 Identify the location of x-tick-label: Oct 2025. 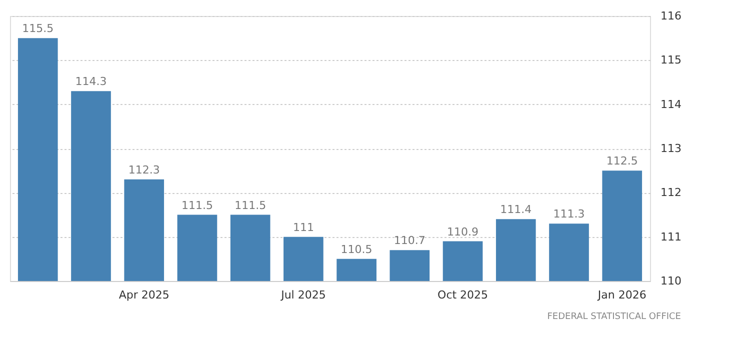
(463, 295).